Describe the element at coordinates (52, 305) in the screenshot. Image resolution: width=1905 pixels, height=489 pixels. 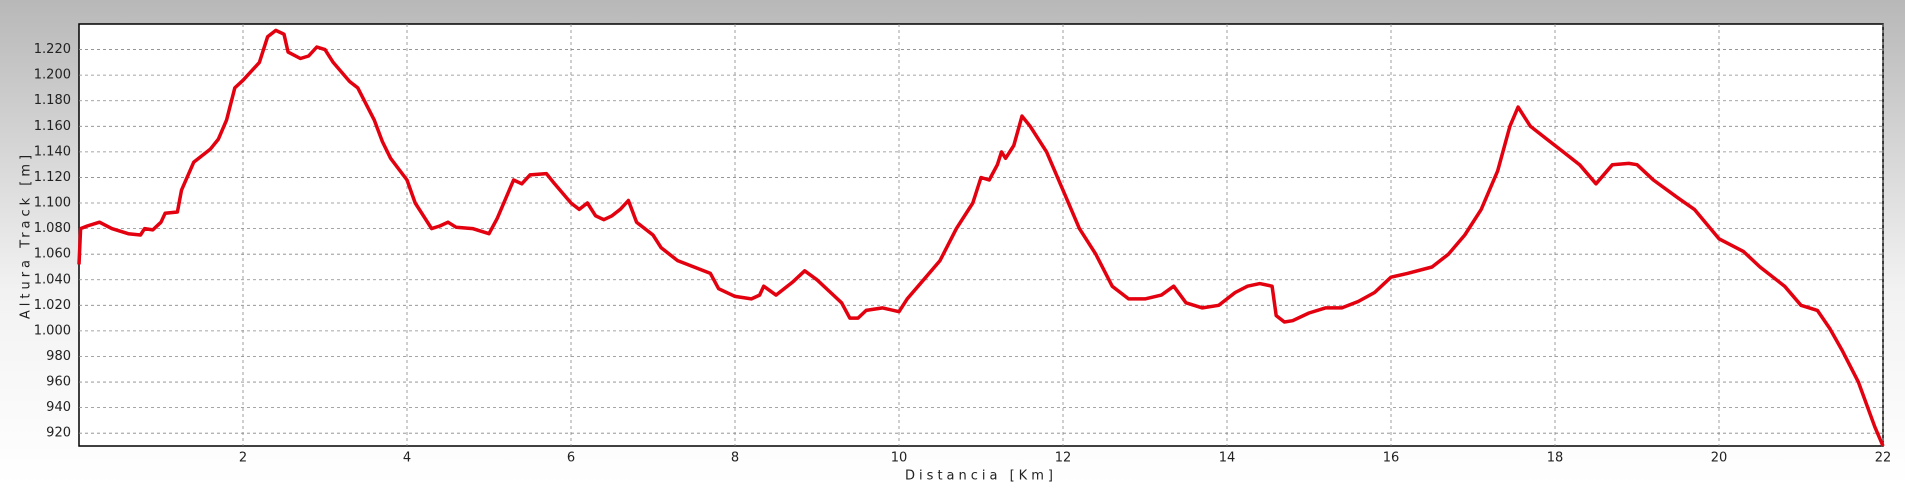
I see `y-tick-label: 1.020` at that location.